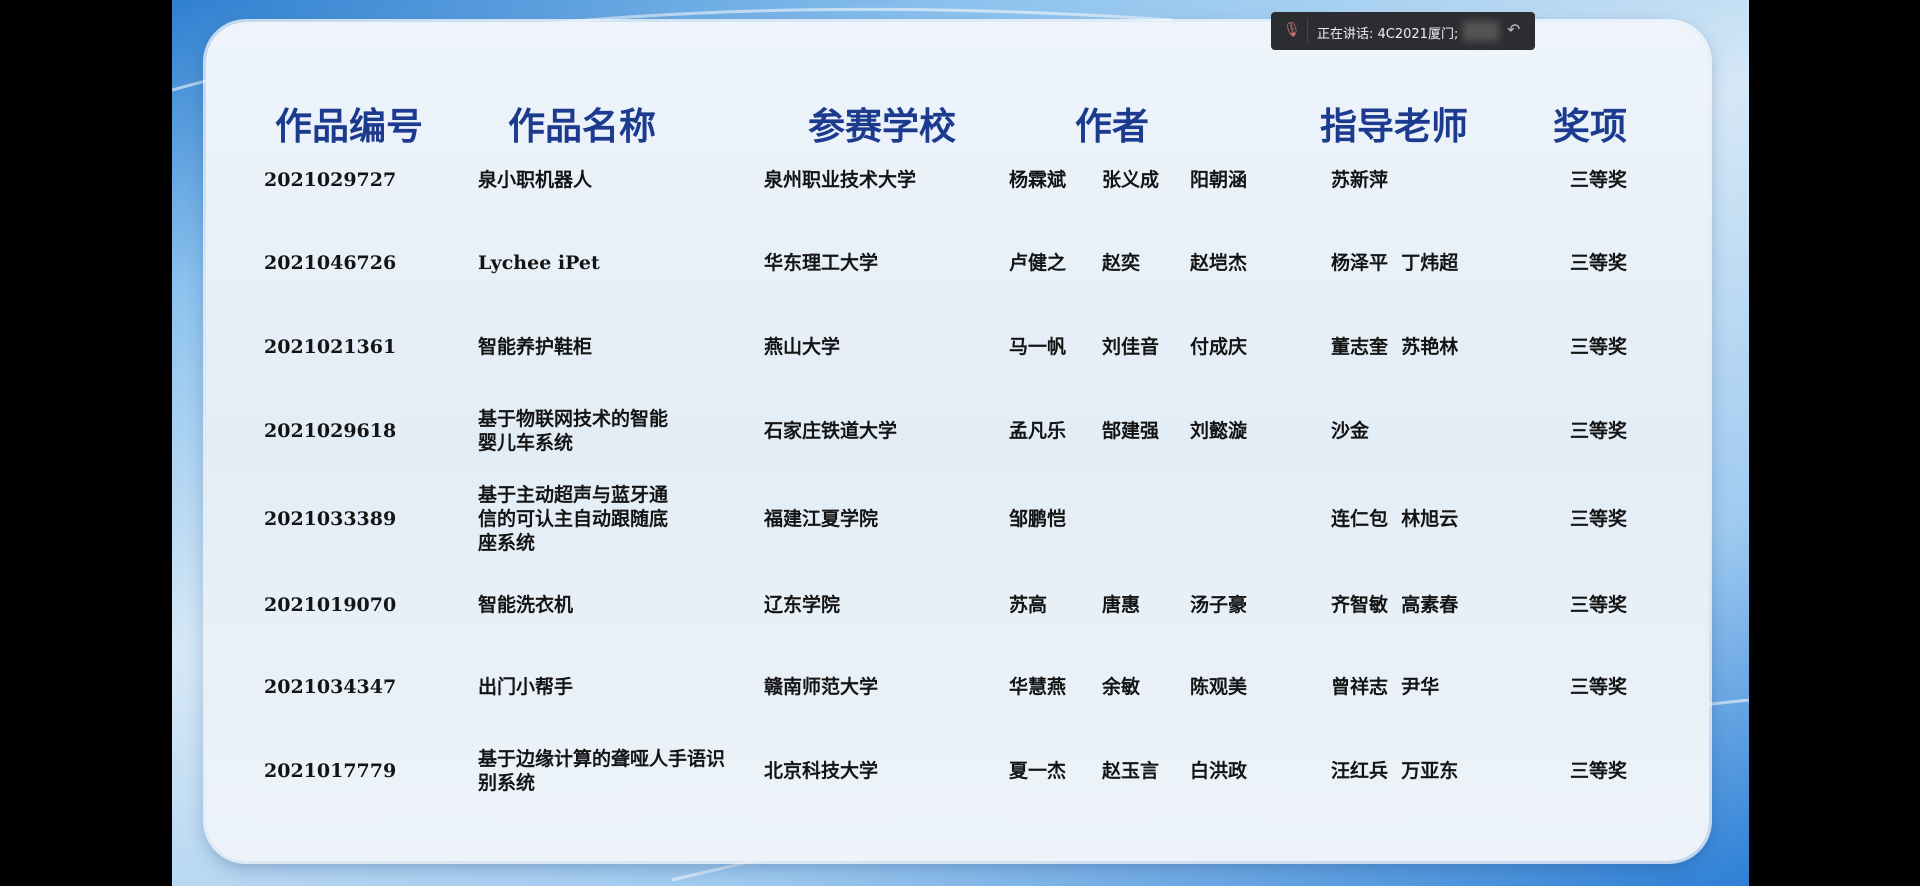  Describe the element at coordinates (1038, 431) in the screenshot. I see `author: 孟凡乐` at that location.